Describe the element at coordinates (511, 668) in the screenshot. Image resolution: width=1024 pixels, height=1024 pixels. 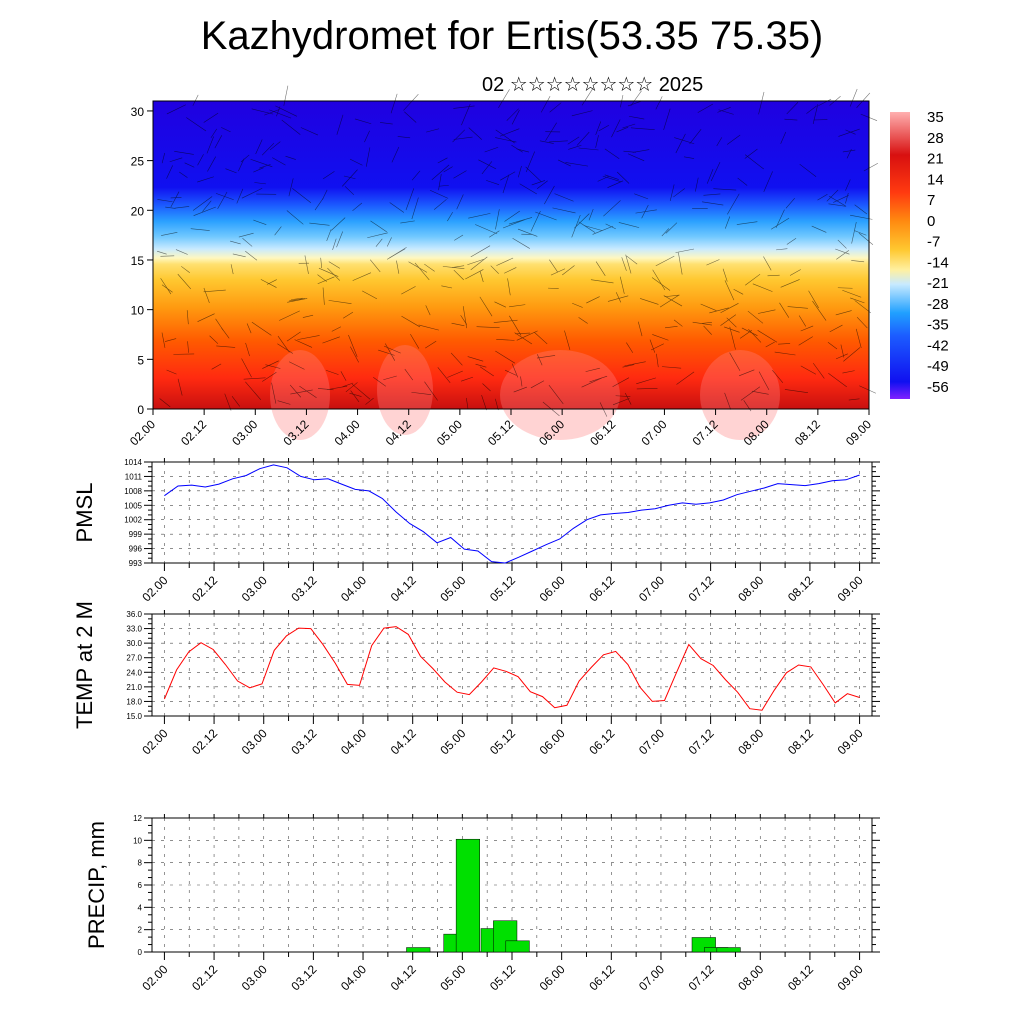
I see `series-line` at that location.